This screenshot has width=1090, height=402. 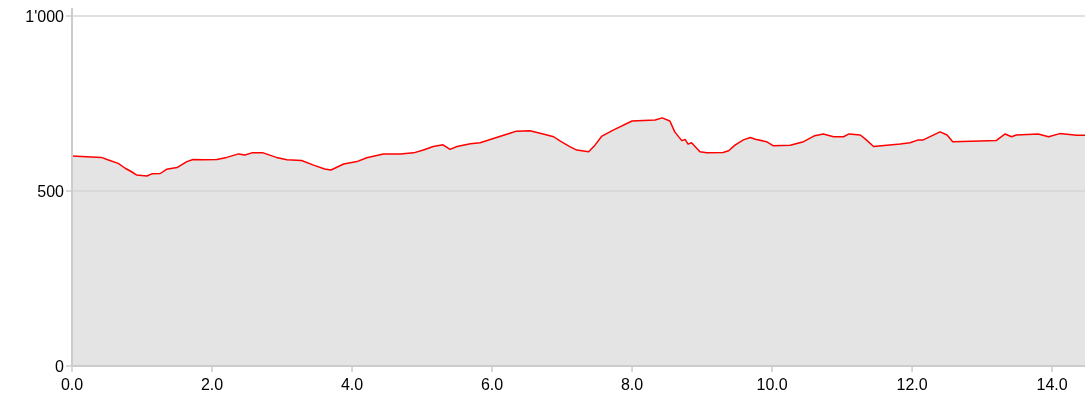 I want to click on y-tick-label: 1'000, so click(x=45, y=16).